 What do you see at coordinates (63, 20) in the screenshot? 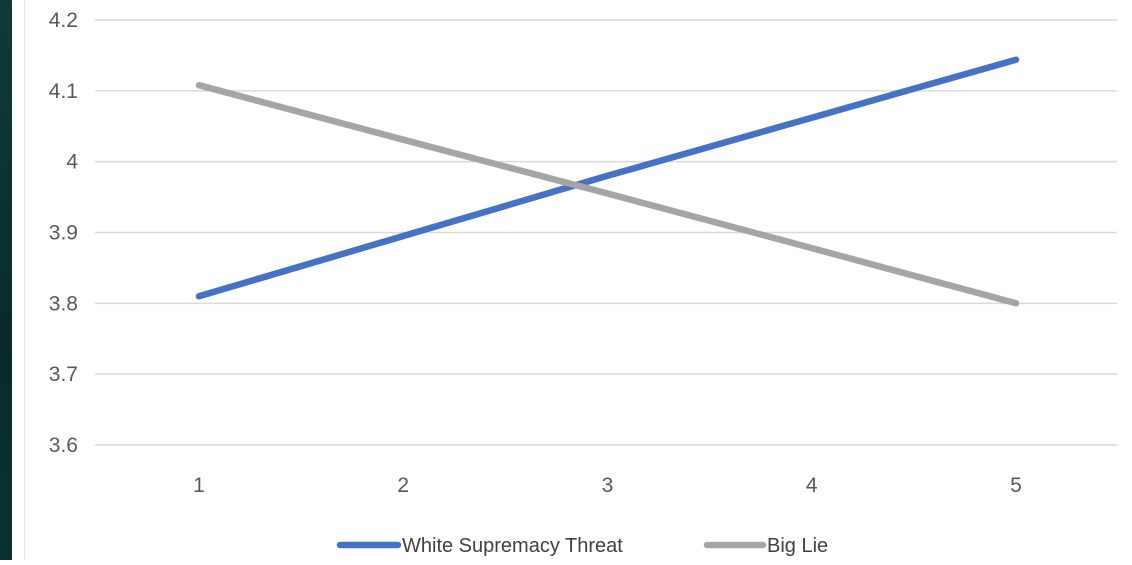
I see `y-tick-label: 4.2` at bounding box center [63, 20].